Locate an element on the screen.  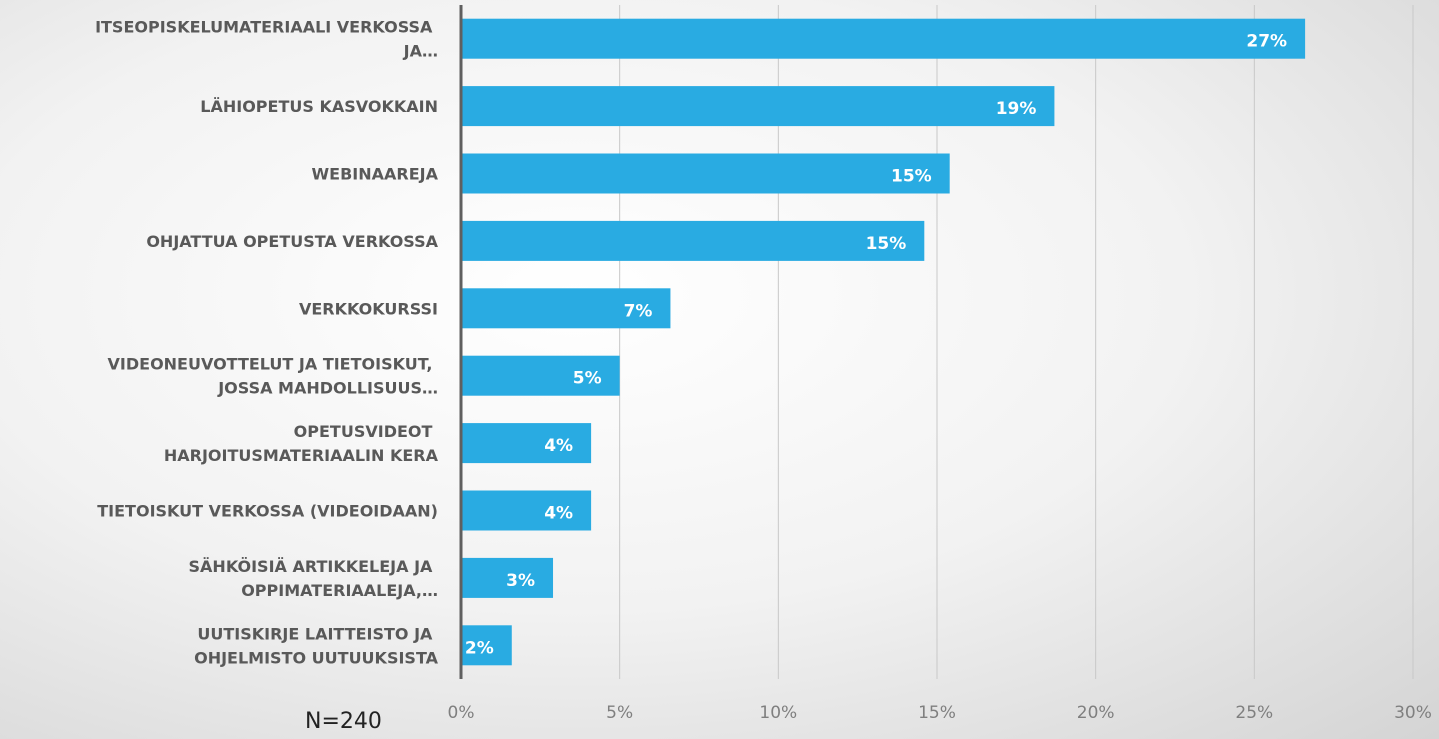
x-tick-label: 25% is located at coordinates (1254, 713).